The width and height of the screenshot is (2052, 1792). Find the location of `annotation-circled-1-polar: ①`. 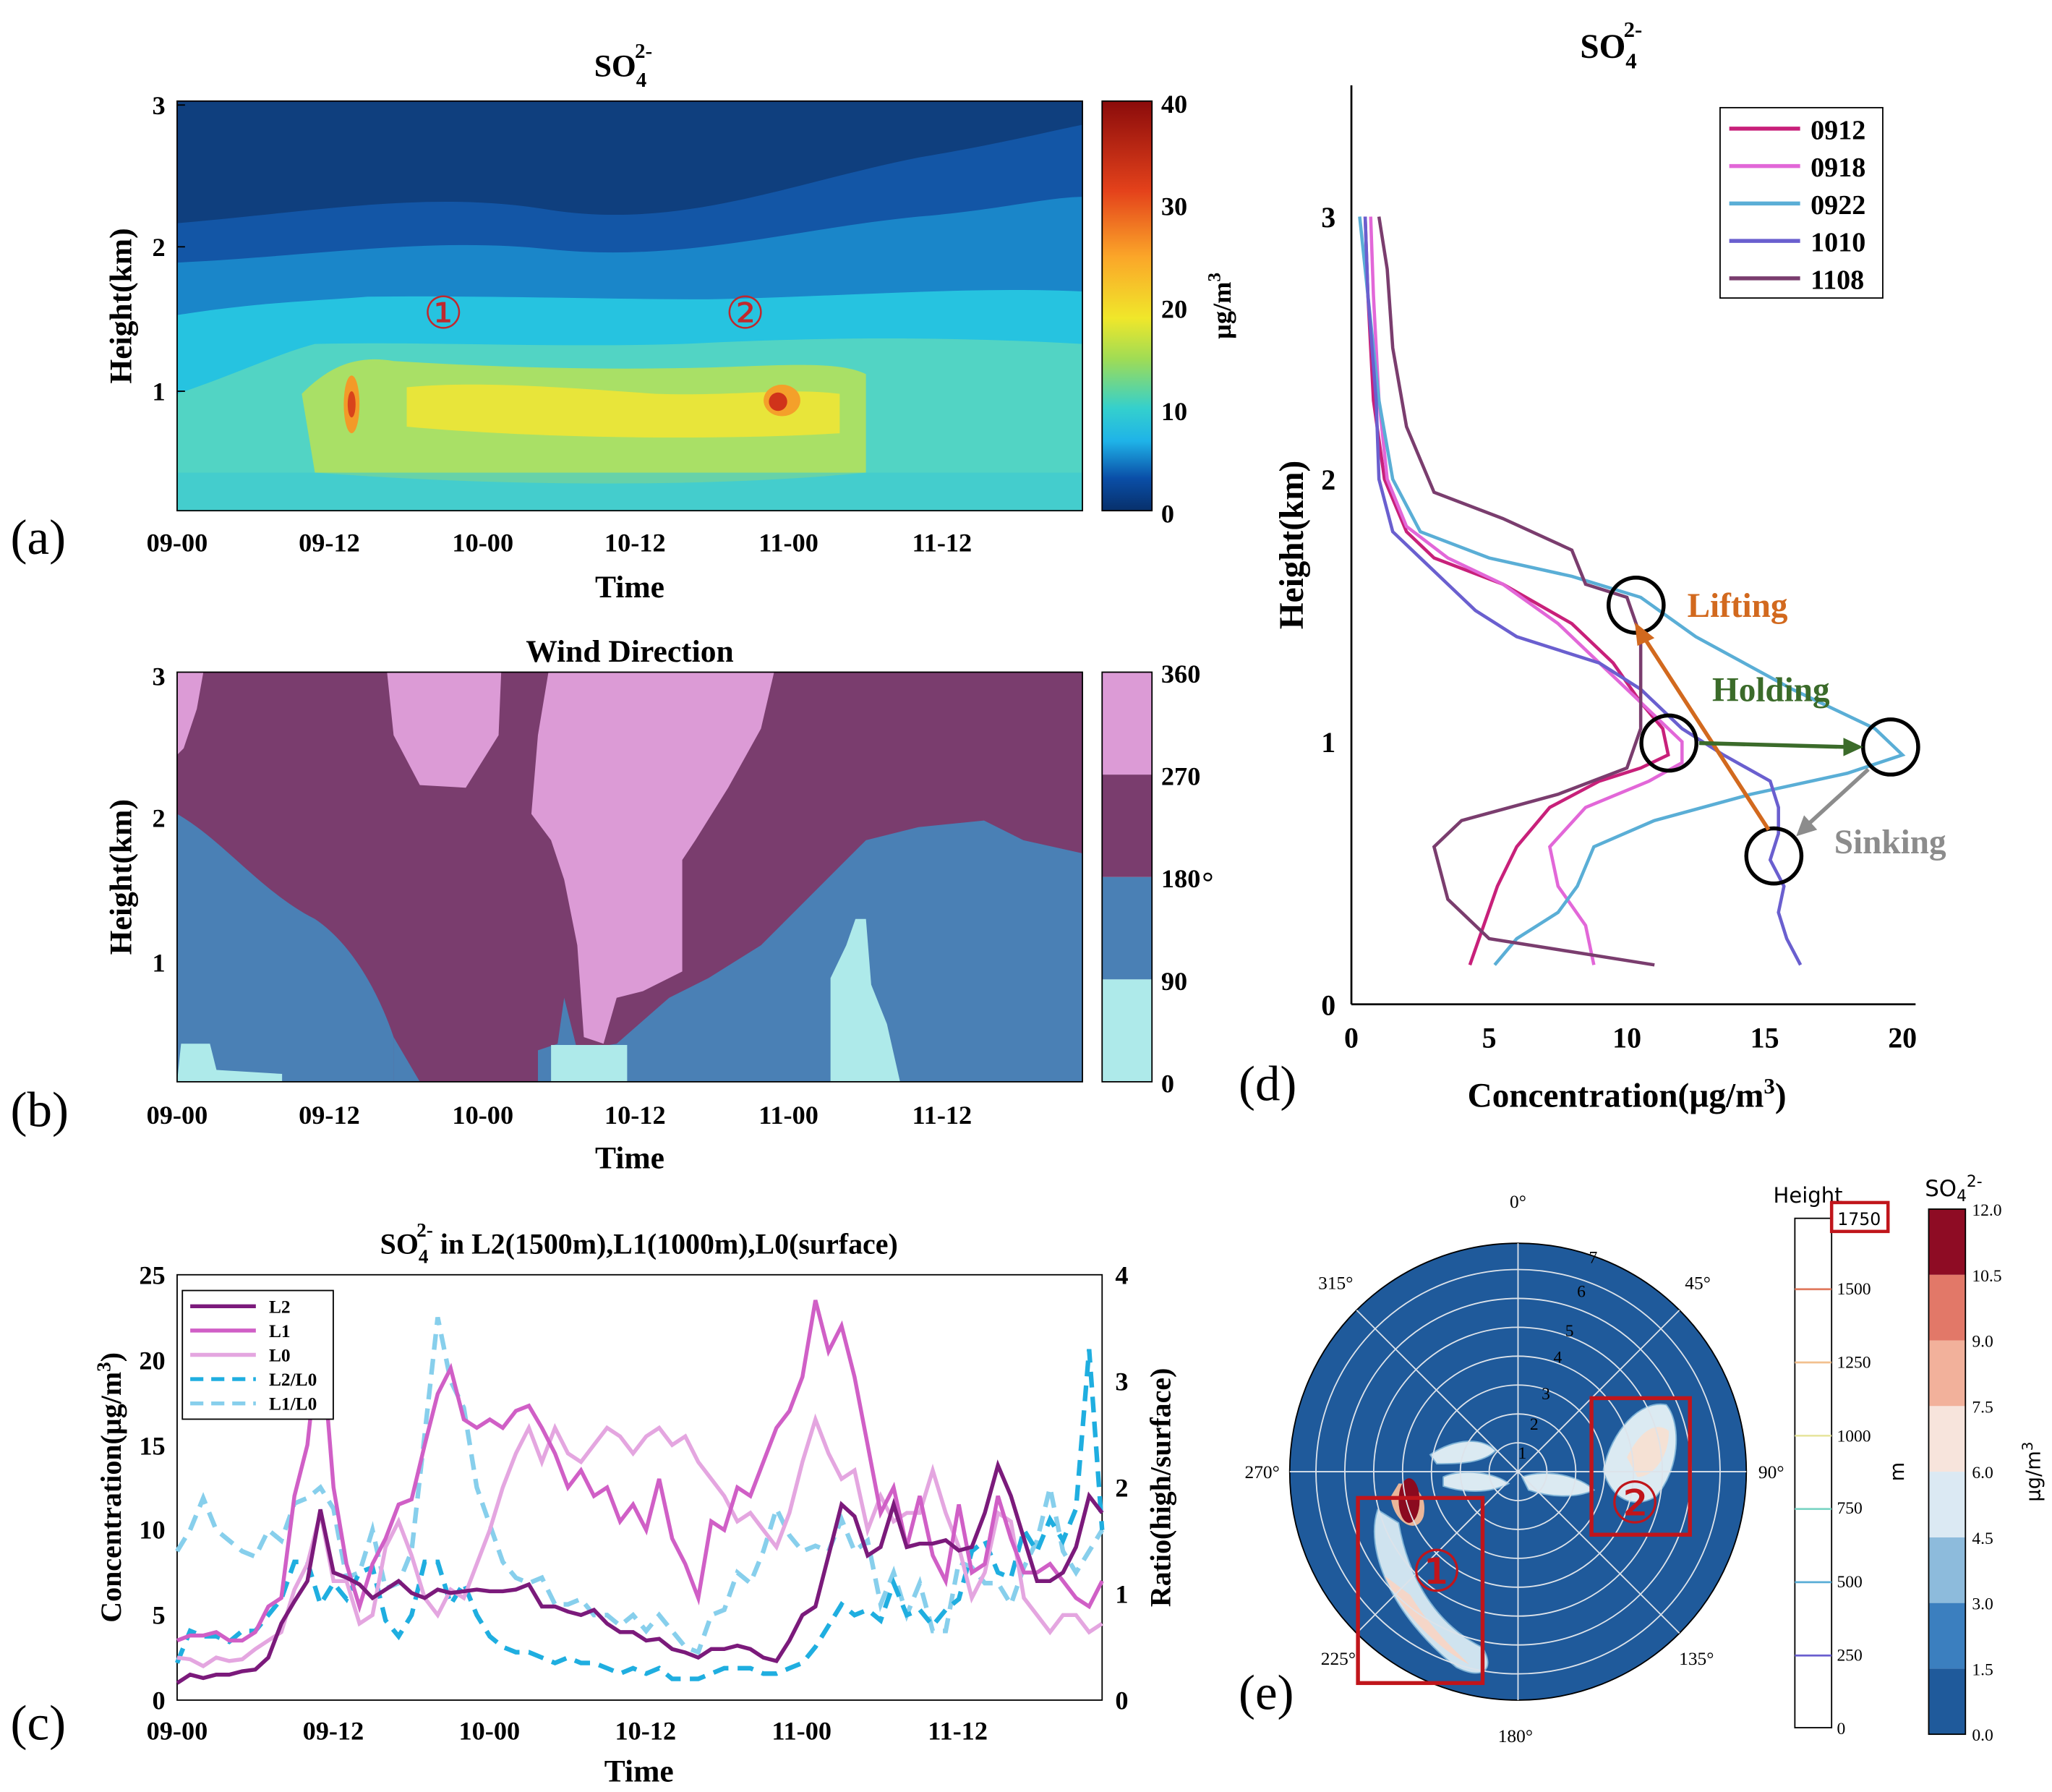

annotation-circled-1-polar: ① is located at coordinates (1437, 1571).